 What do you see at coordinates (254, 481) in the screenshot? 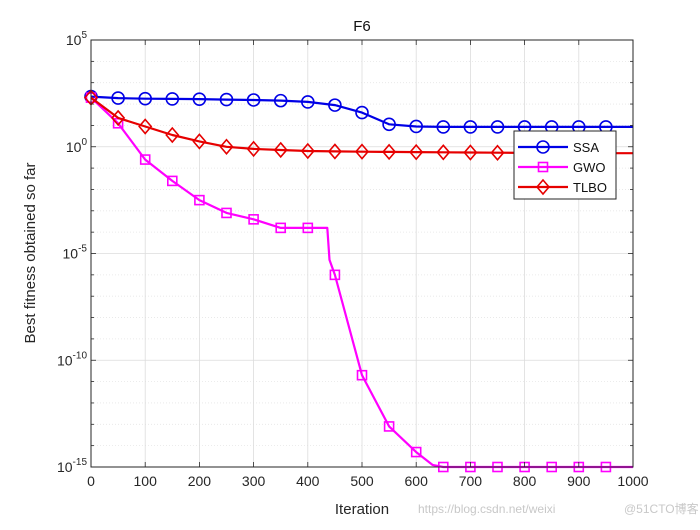
I see `x-tick-label: 300` at bounding box center [254, 481].